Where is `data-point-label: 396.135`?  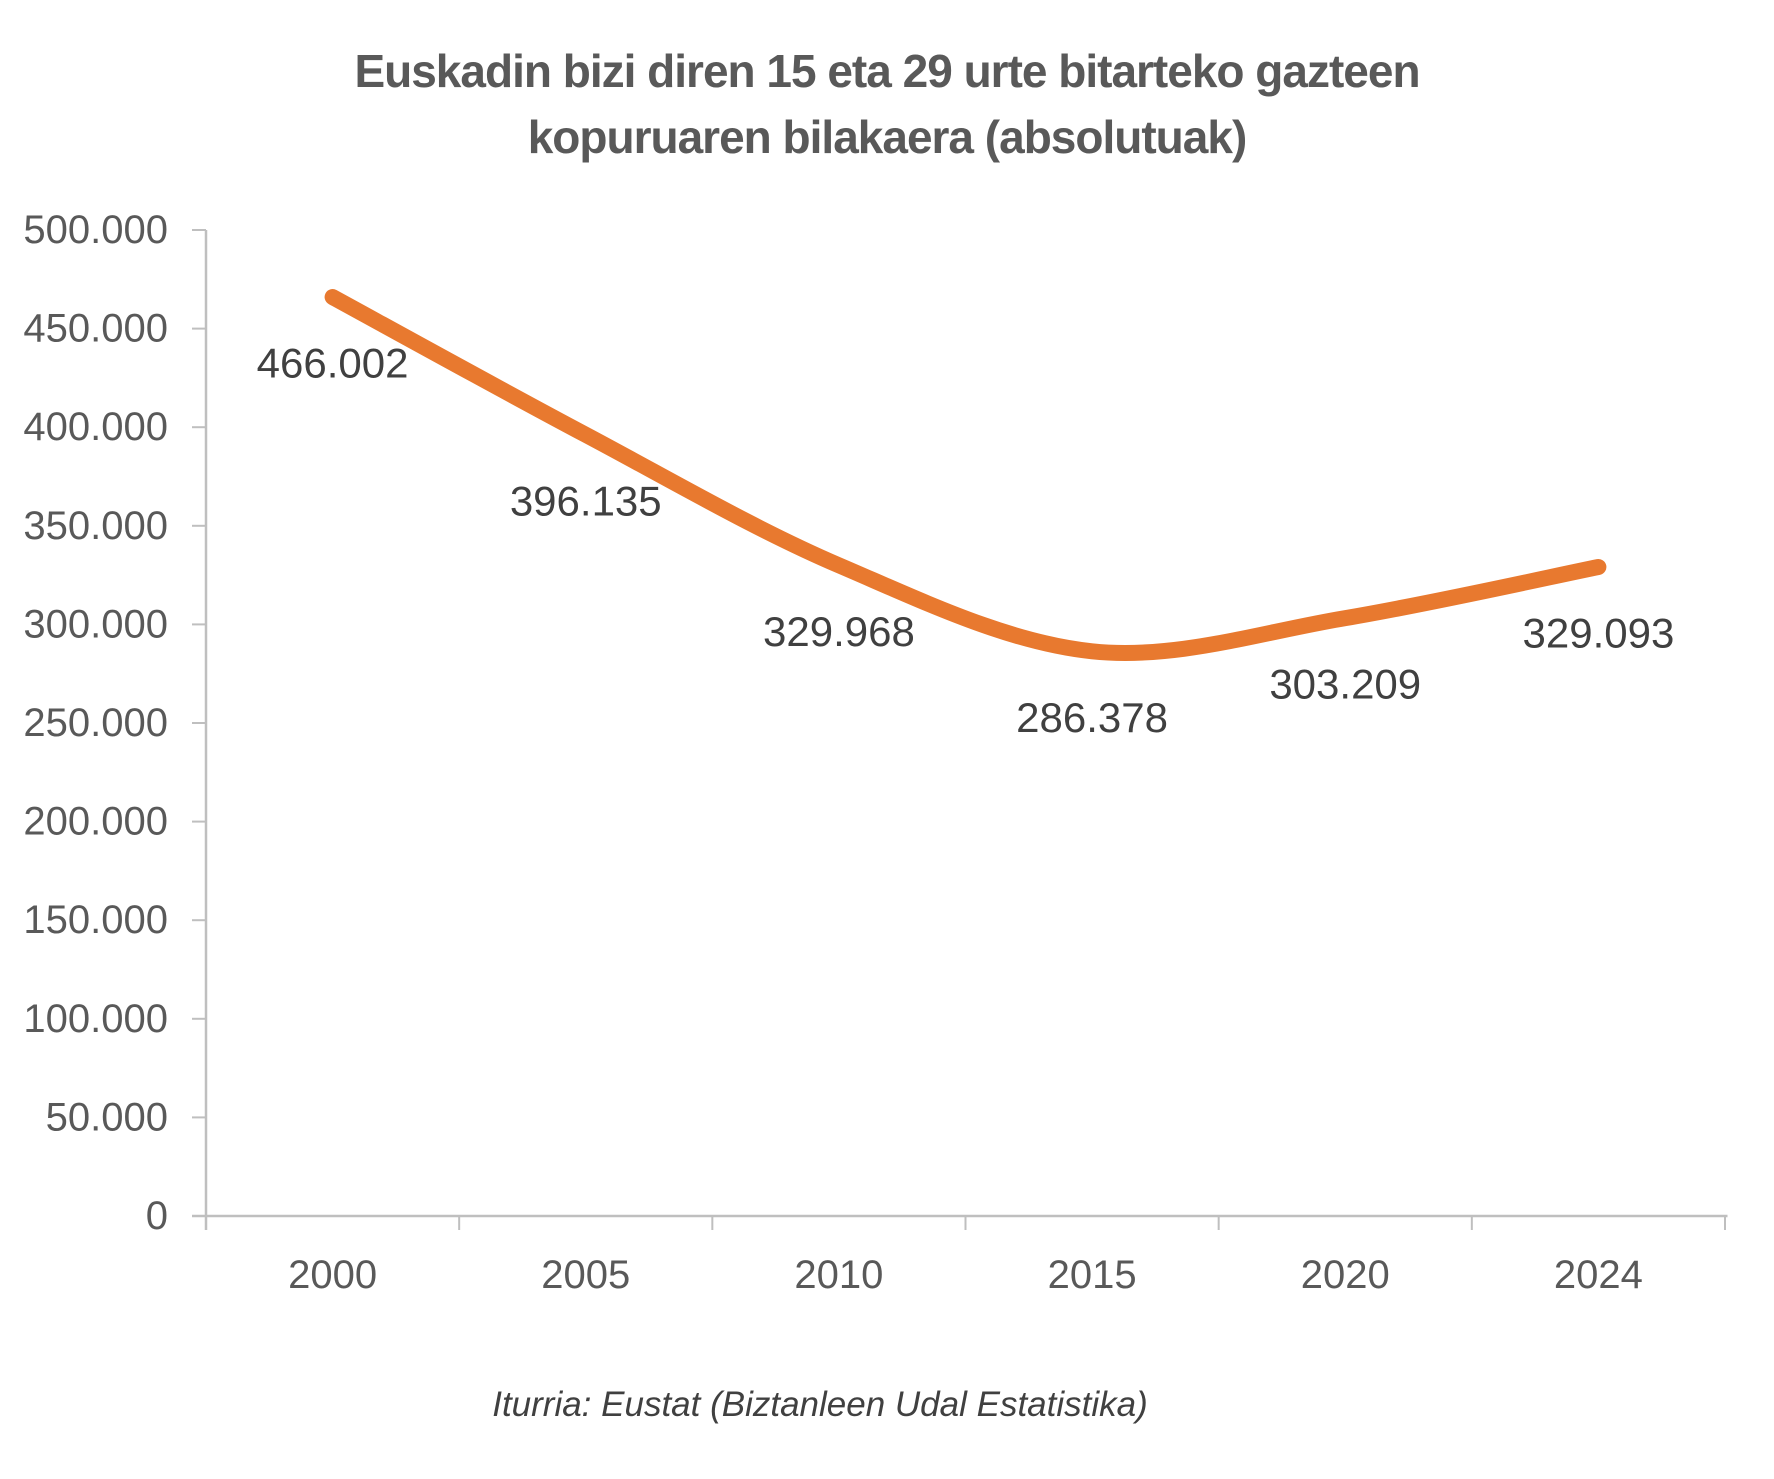 data-point-label: 396.135 is located at coordinates (586, 500).